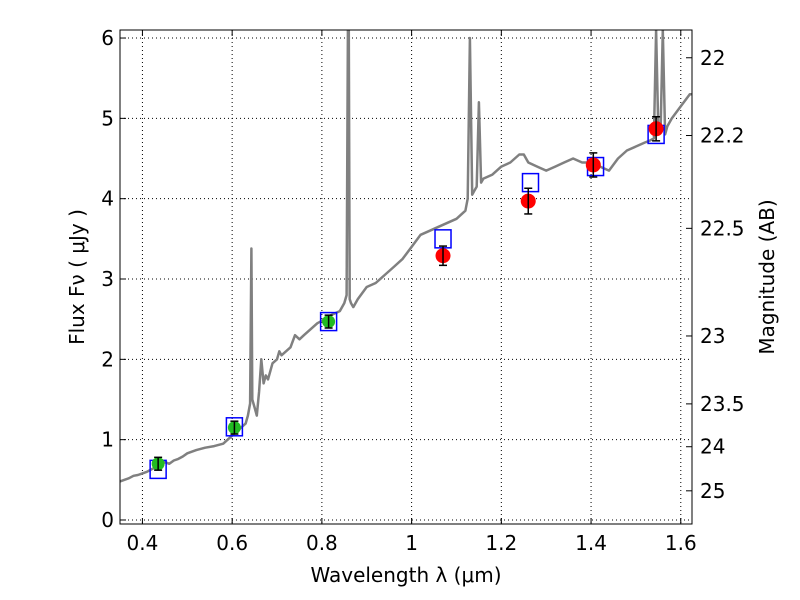  What do you see at coordinates (501, 543) in the screenshot?
I see `x-tick-label: 1.2` at bounding box center [501, 543].